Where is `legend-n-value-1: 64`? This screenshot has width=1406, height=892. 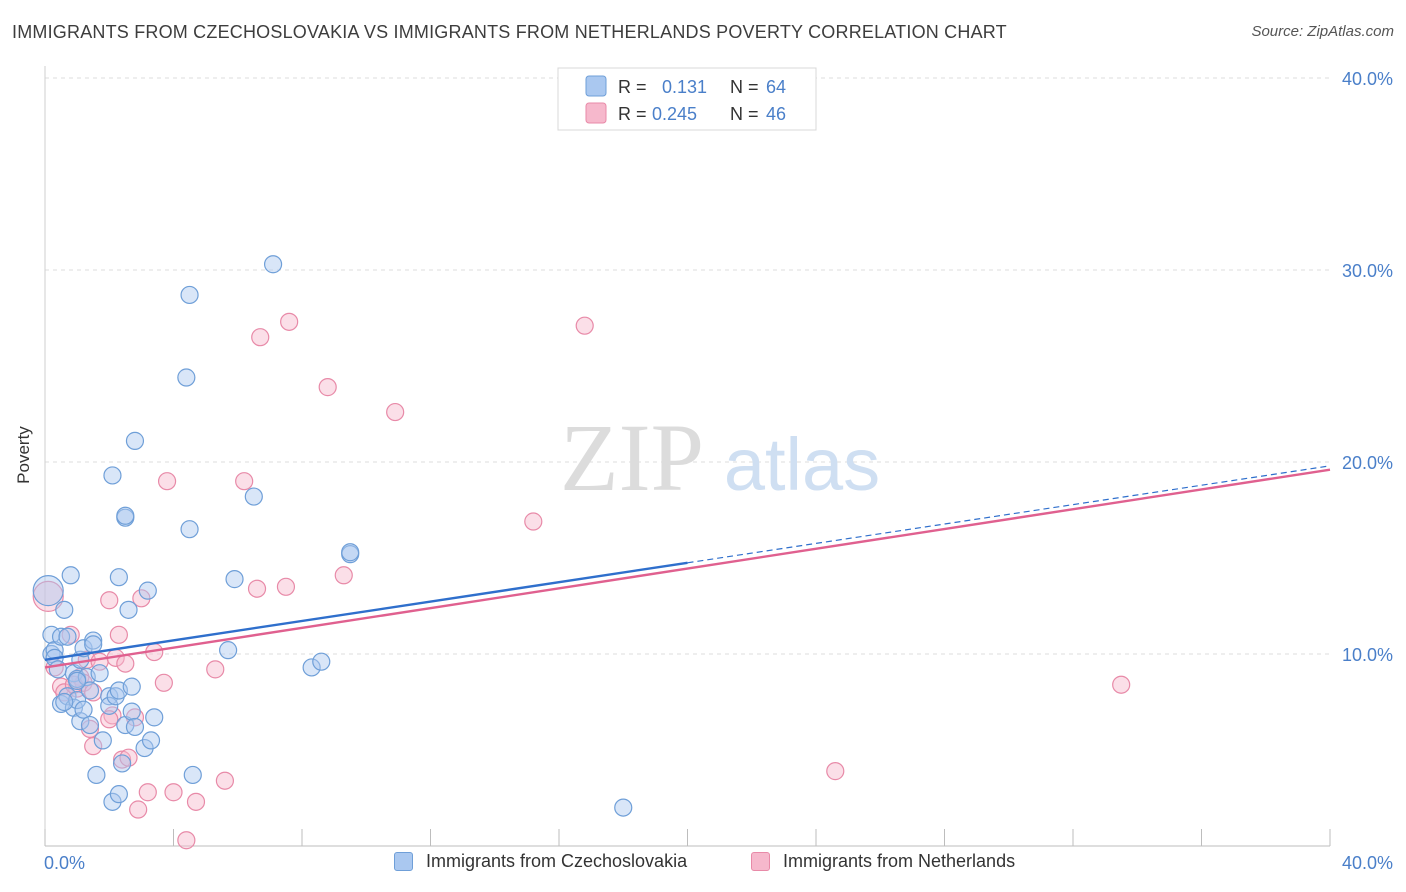 legend-n-value-1: 64 is located at coordinates (776, 87).